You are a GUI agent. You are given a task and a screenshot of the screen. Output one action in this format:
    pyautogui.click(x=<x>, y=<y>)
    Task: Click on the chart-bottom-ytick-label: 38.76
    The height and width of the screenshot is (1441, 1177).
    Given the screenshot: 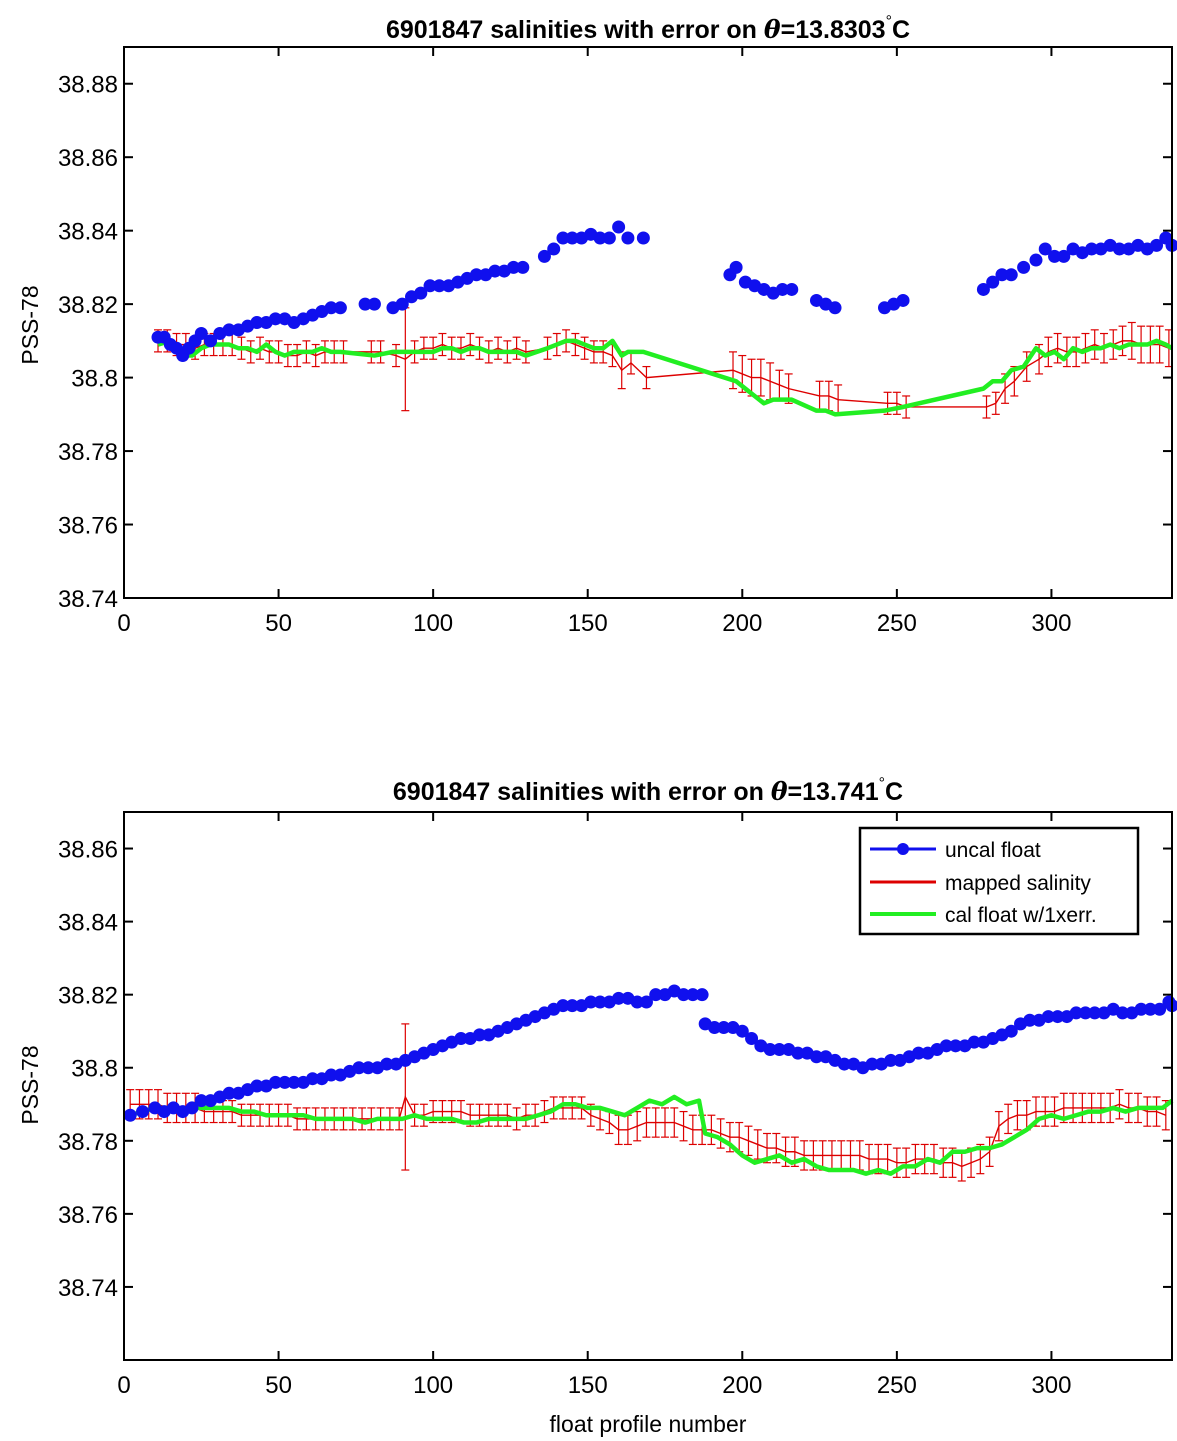 What is the action you would take?
    pyautogui.click(x=88, y=1215)
    